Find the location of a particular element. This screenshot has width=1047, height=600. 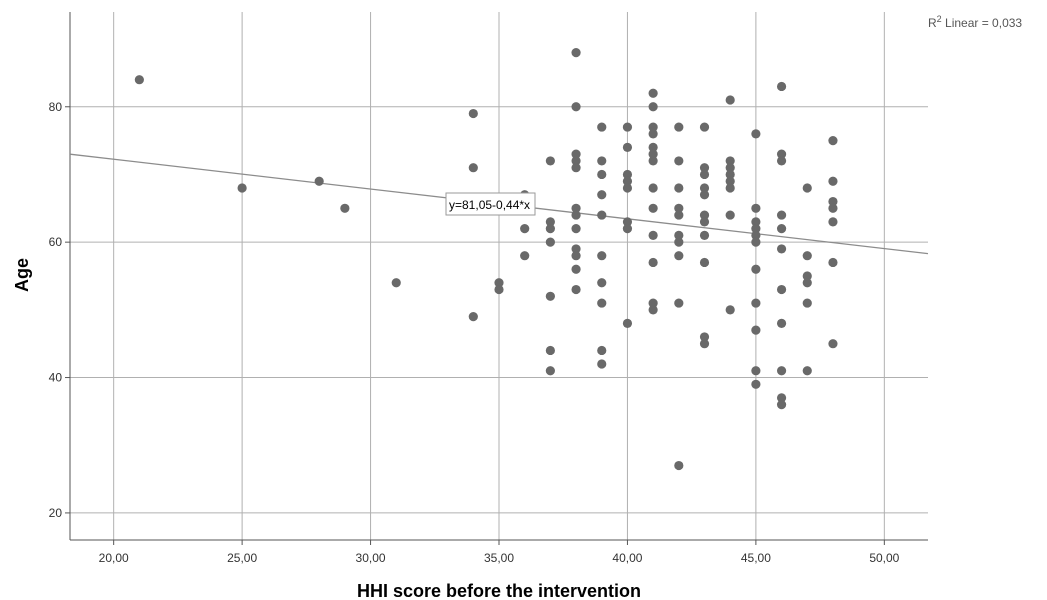

x-tick-label: 30,00 is located at coordinates (371, 558).